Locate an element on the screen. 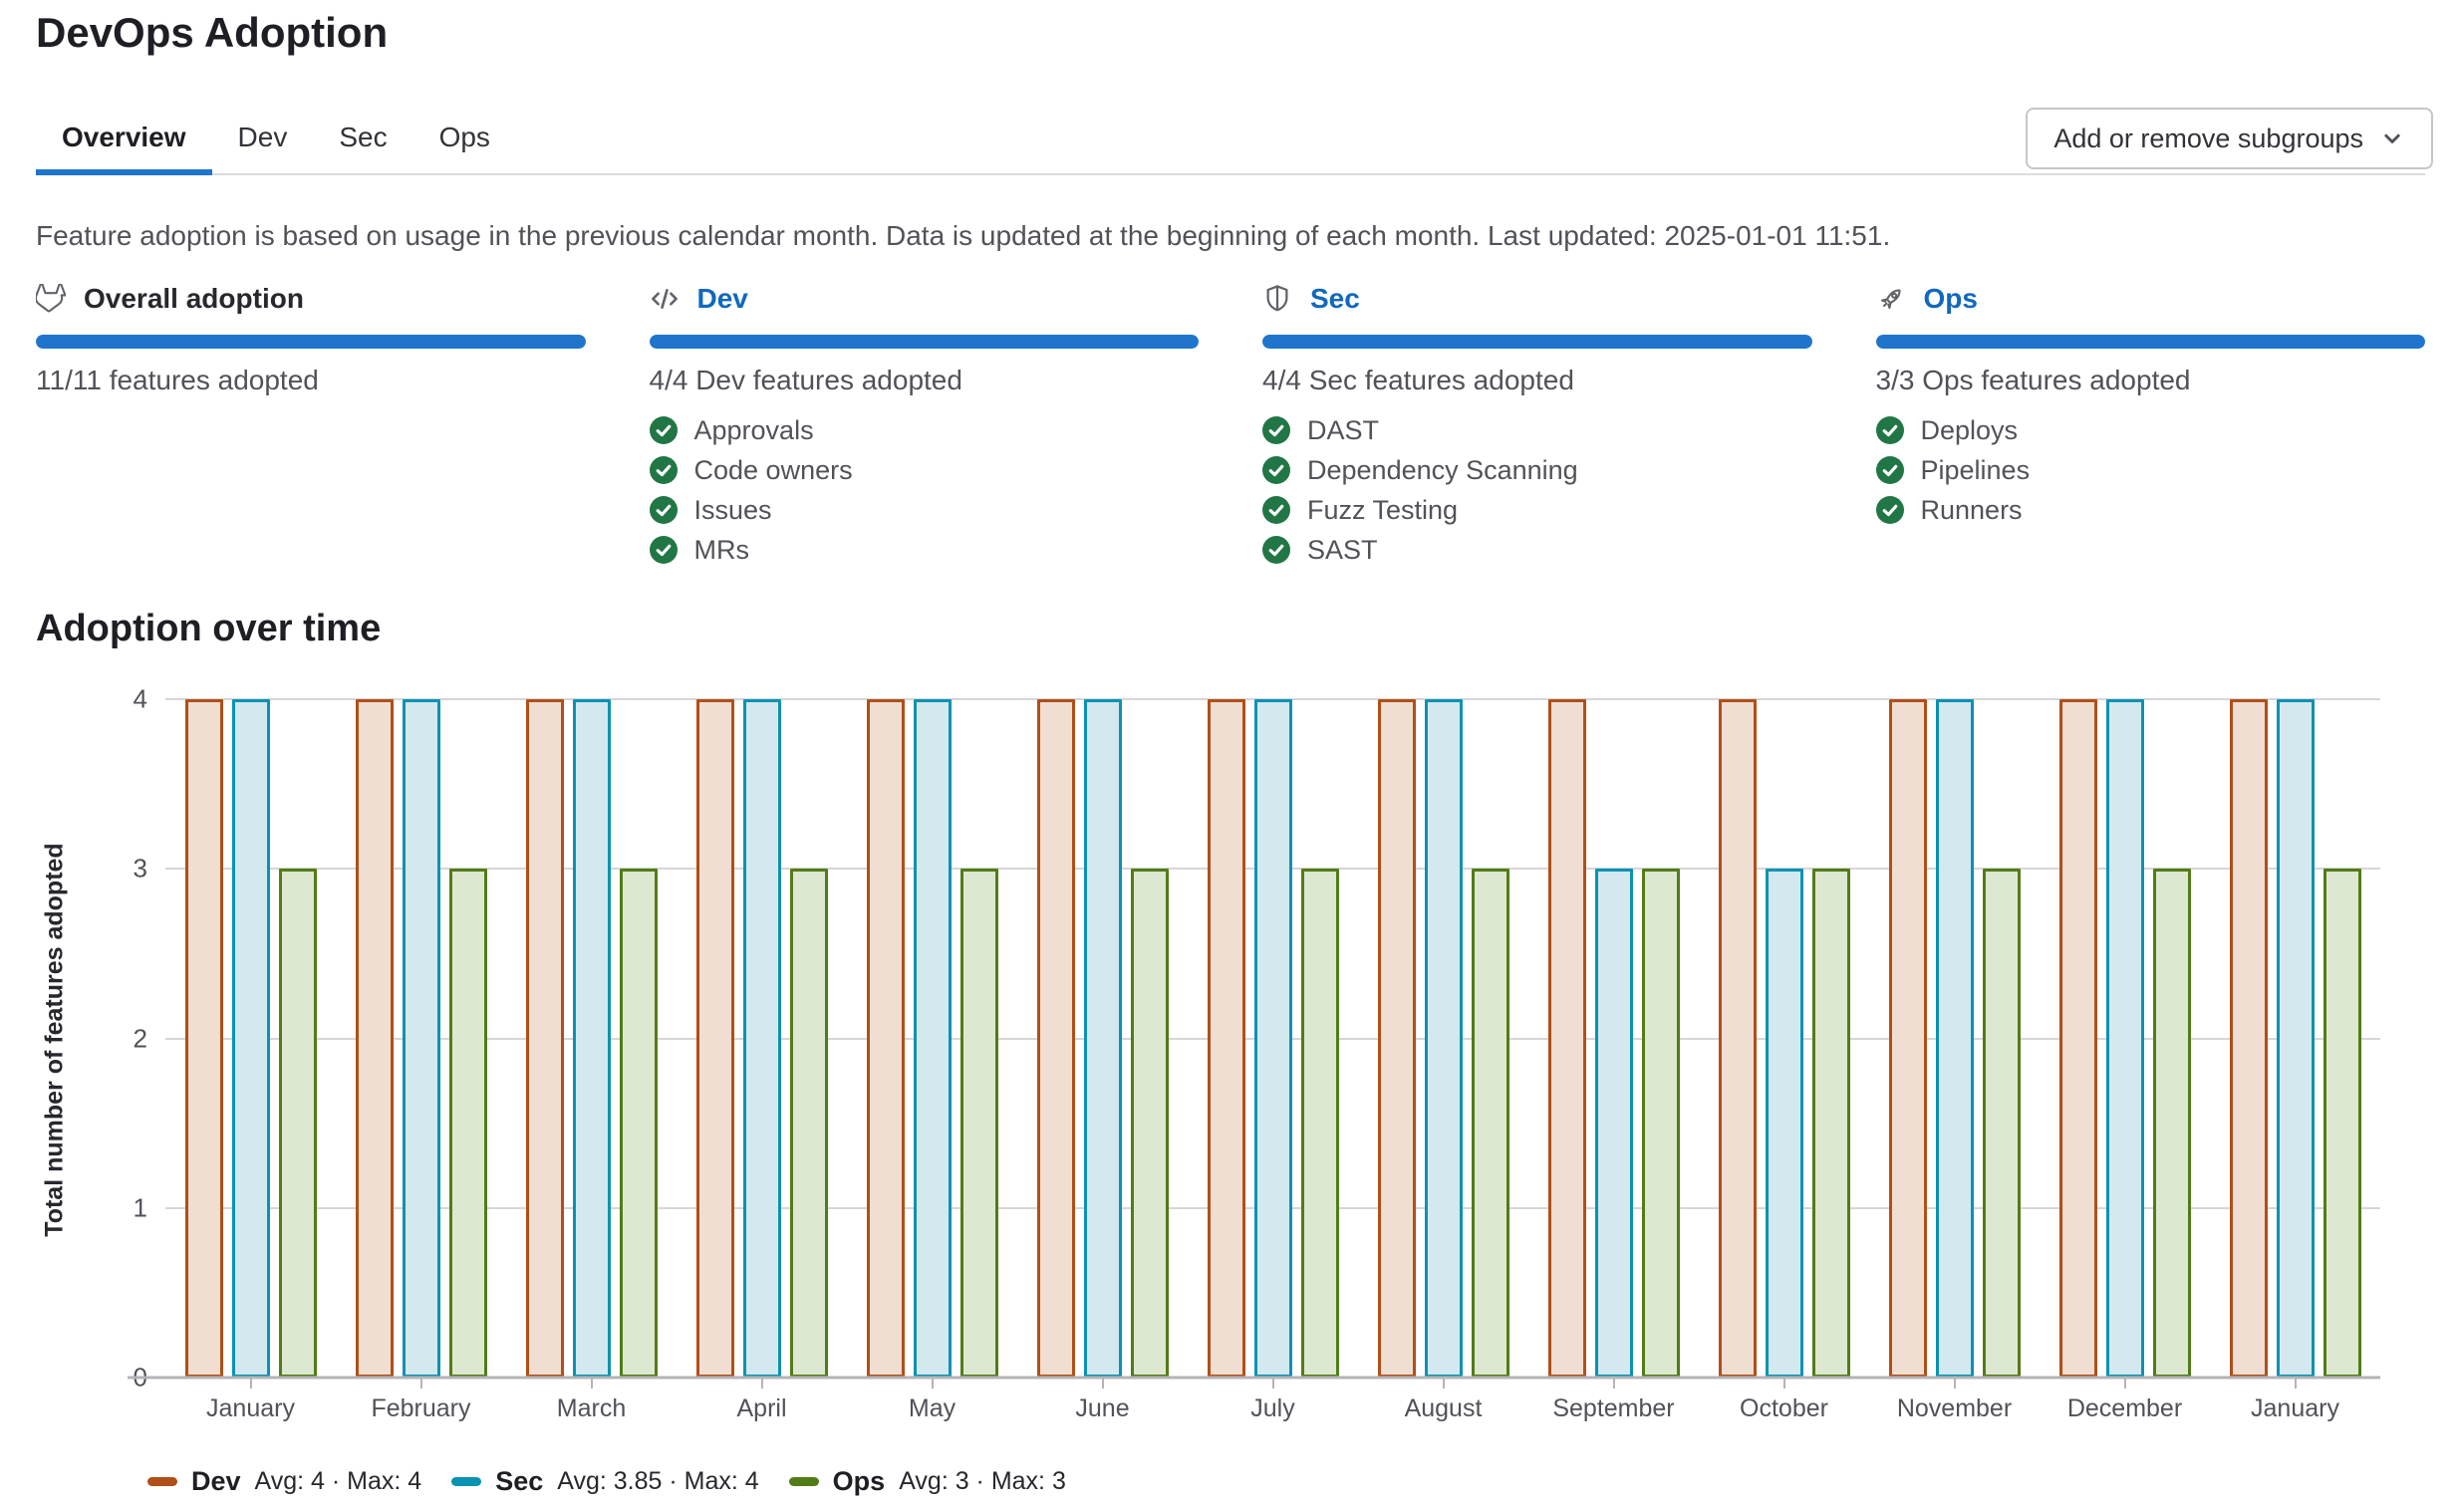 The height and width of the screenshot is (1512, 2461). sec-progress-bar is located at coordinates (1537, 342).